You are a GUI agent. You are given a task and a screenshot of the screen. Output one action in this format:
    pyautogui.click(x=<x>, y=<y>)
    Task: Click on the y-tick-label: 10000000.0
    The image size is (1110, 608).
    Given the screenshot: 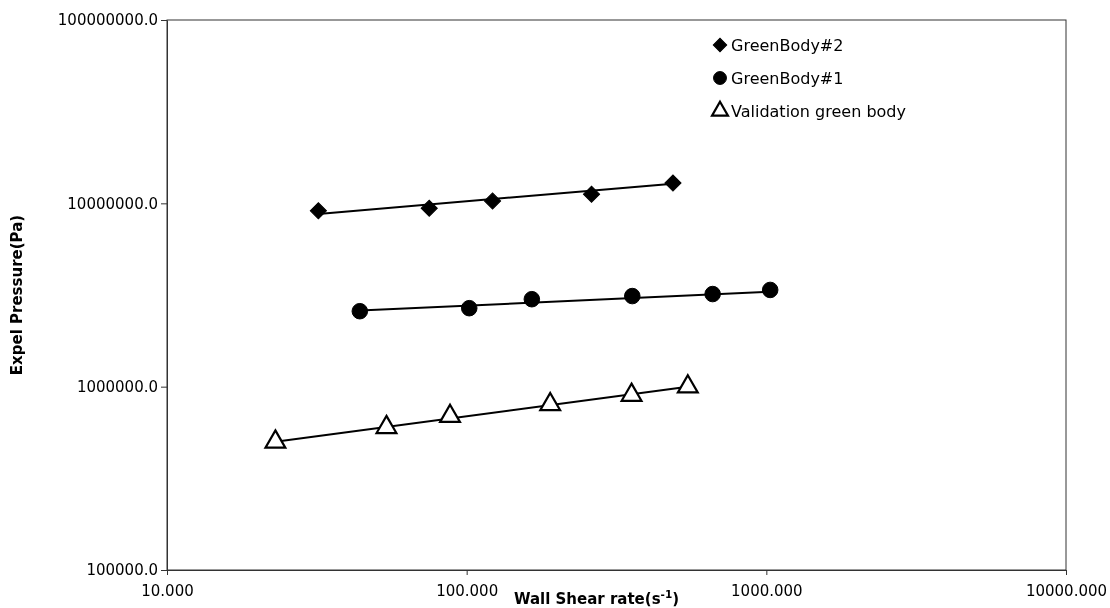 What is the action you would take?
    pyautogui.click(x=112, y=203)
    